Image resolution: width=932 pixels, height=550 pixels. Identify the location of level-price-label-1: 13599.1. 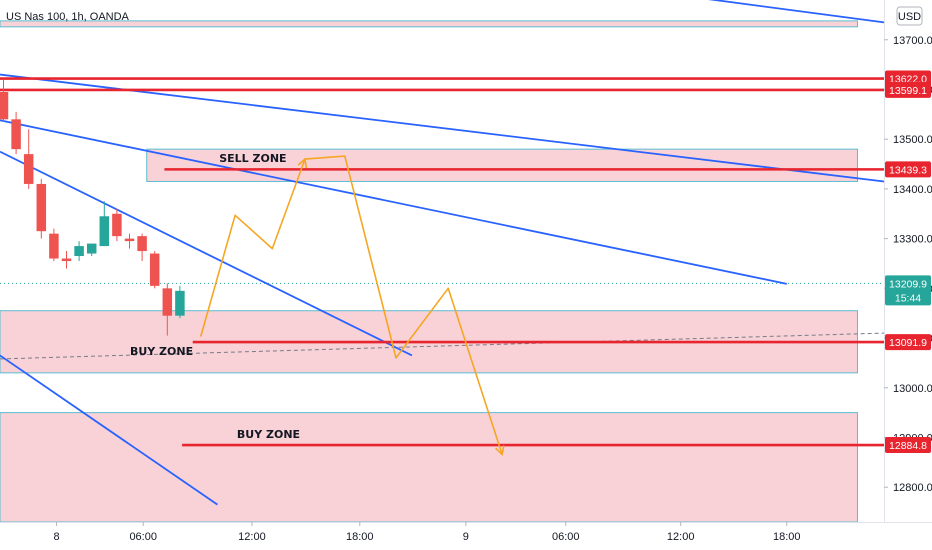
(908, 91).